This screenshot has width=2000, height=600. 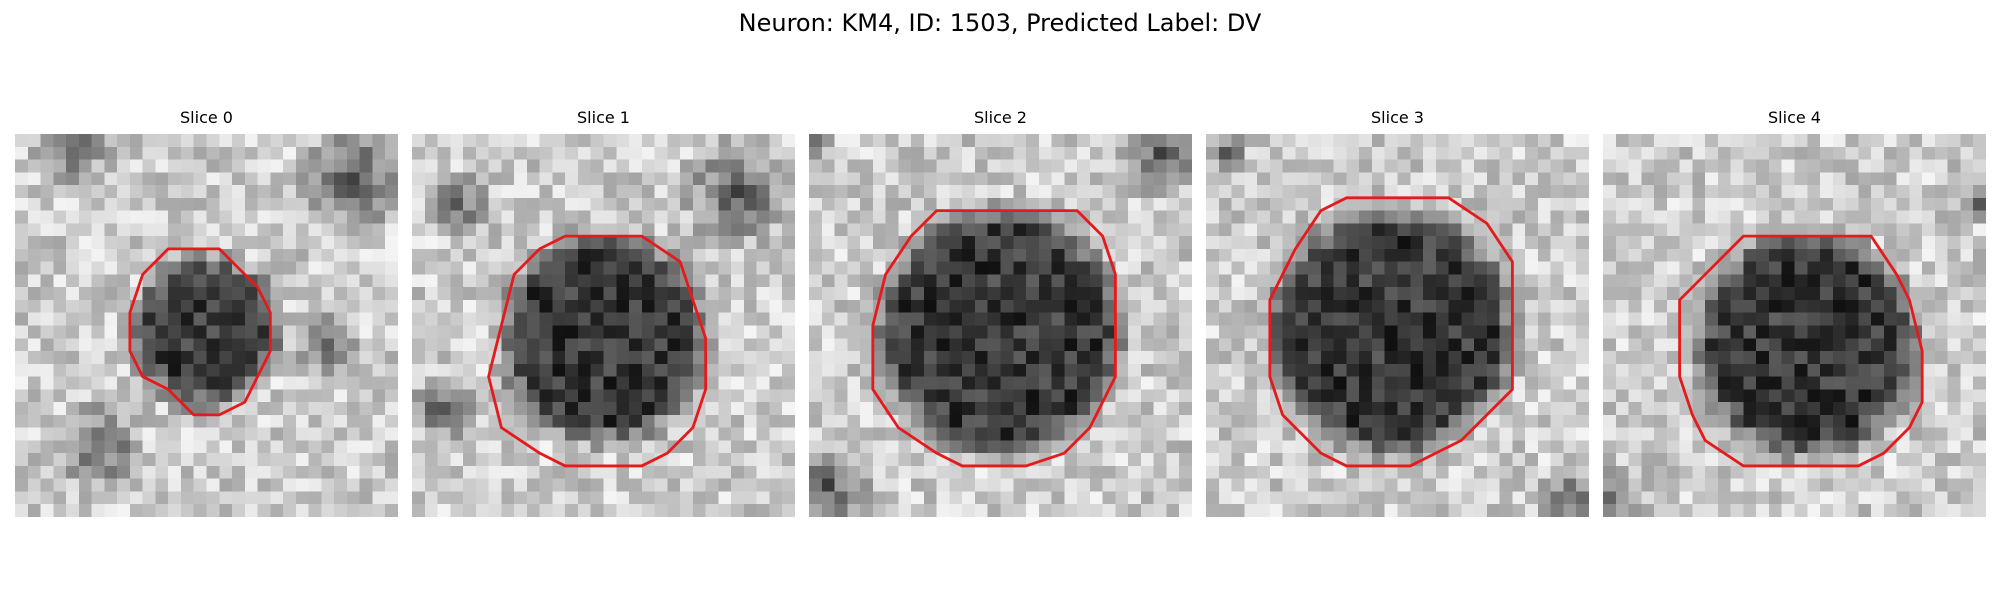 What do you see at coordinates (206, 117) in the screenshot?
I see `slice-title: Slice 0` at bounding box center [206, 117].